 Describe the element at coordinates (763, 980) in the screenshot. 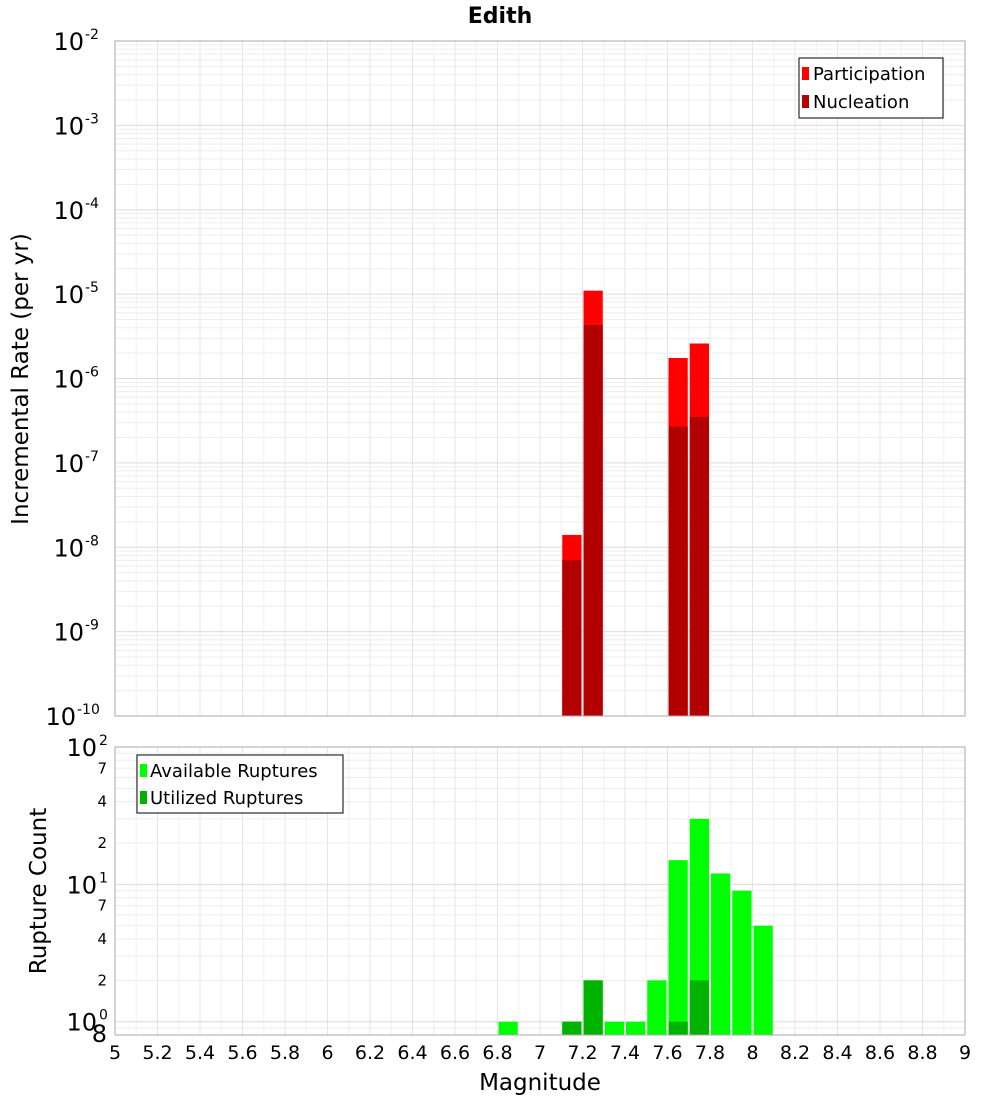

I see `bar-available-ruptures-8.05` at that location.